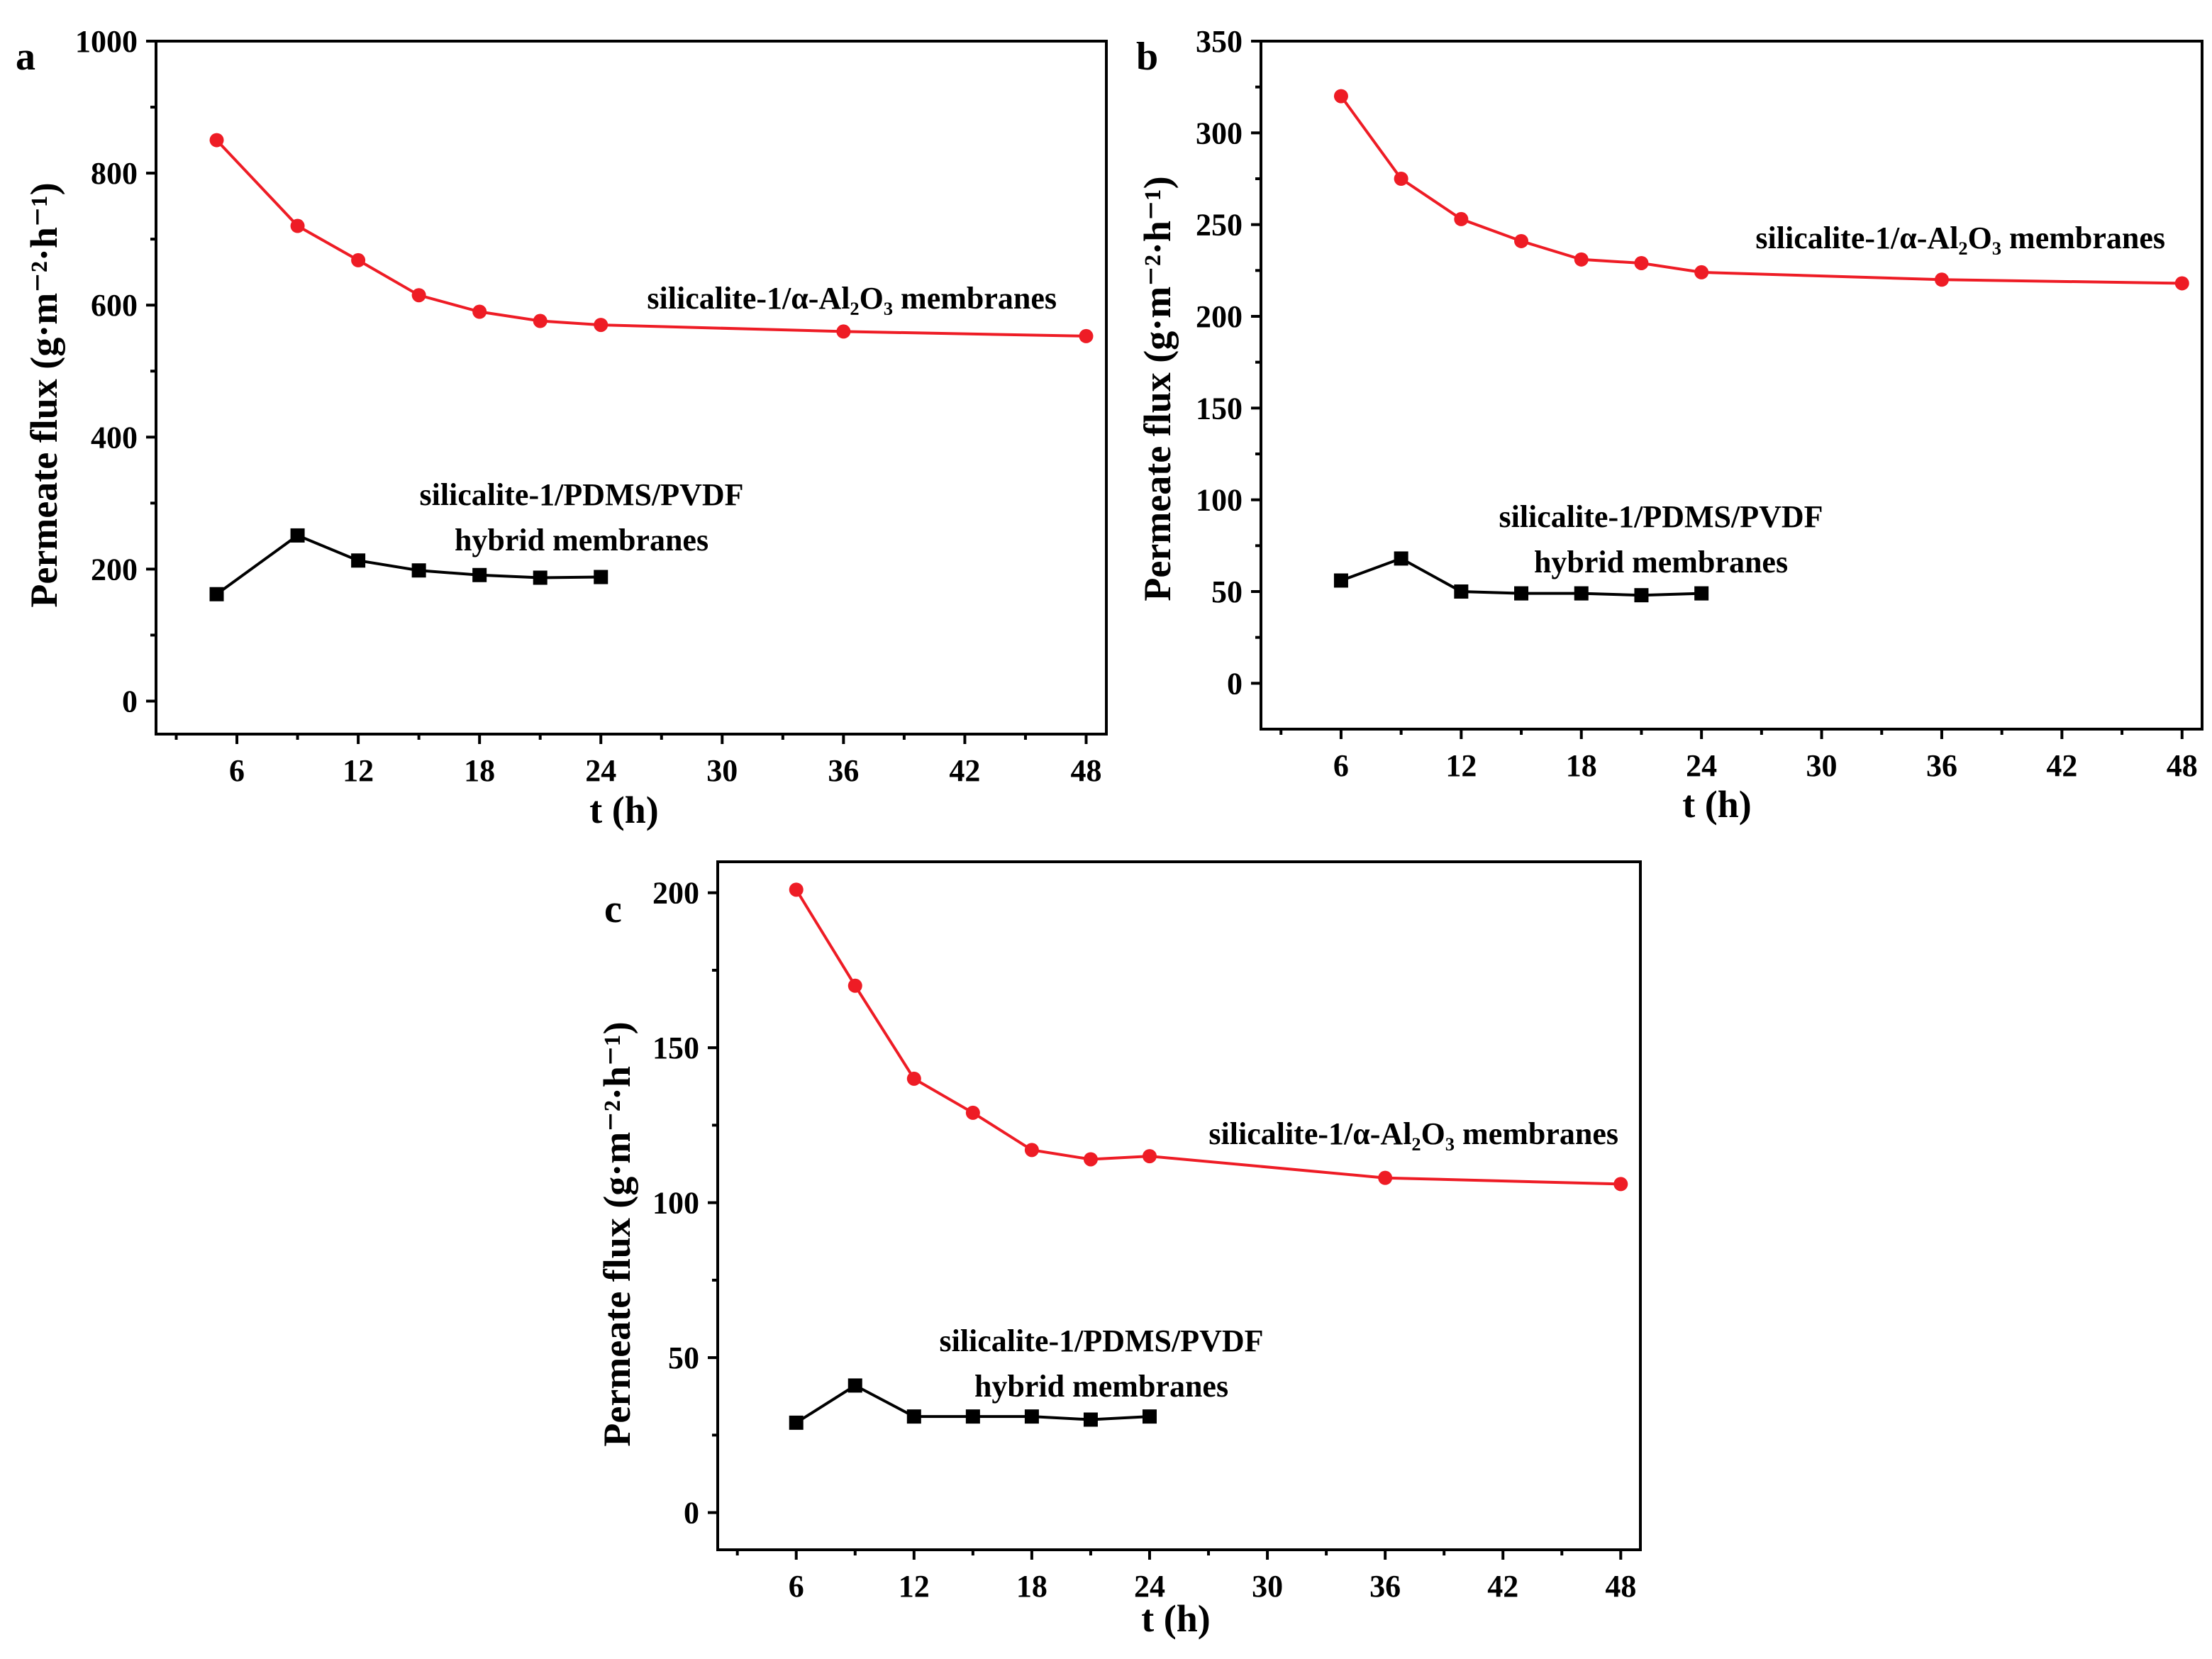 This screenshot has height=1659, width=2212. What do you see at coordinates (114, 173) in the screenshot?
I see `y-tick-label: 800` at bounding box center [114, 173].